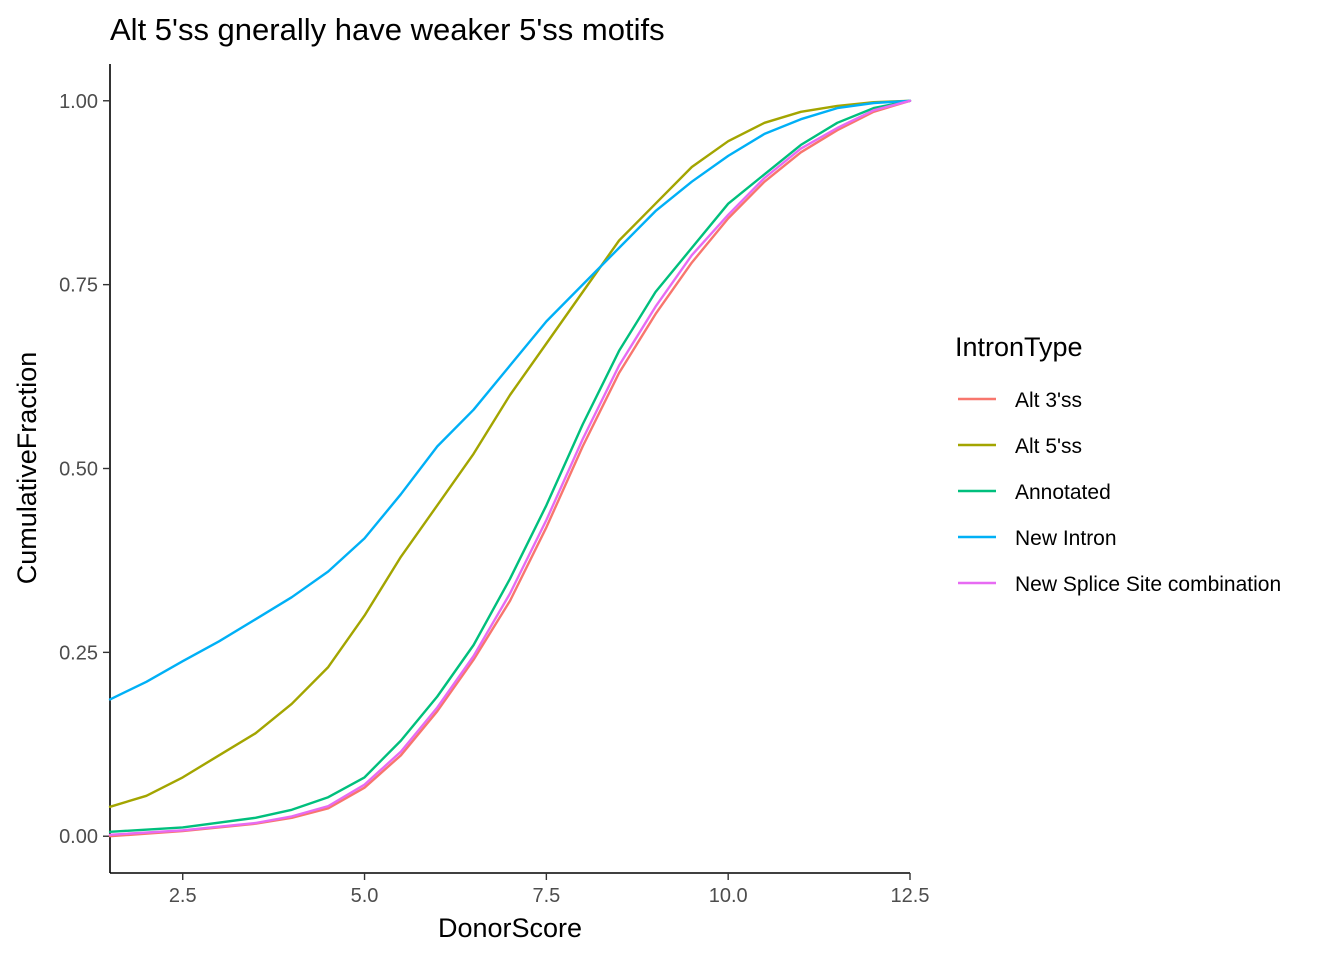 Image resolution: width=1344 pixels, height=960 pixels. Describe the element at coordinates (1148, 584) in the screenshot. I see `legend-label: New Splice Site combination` at that location.